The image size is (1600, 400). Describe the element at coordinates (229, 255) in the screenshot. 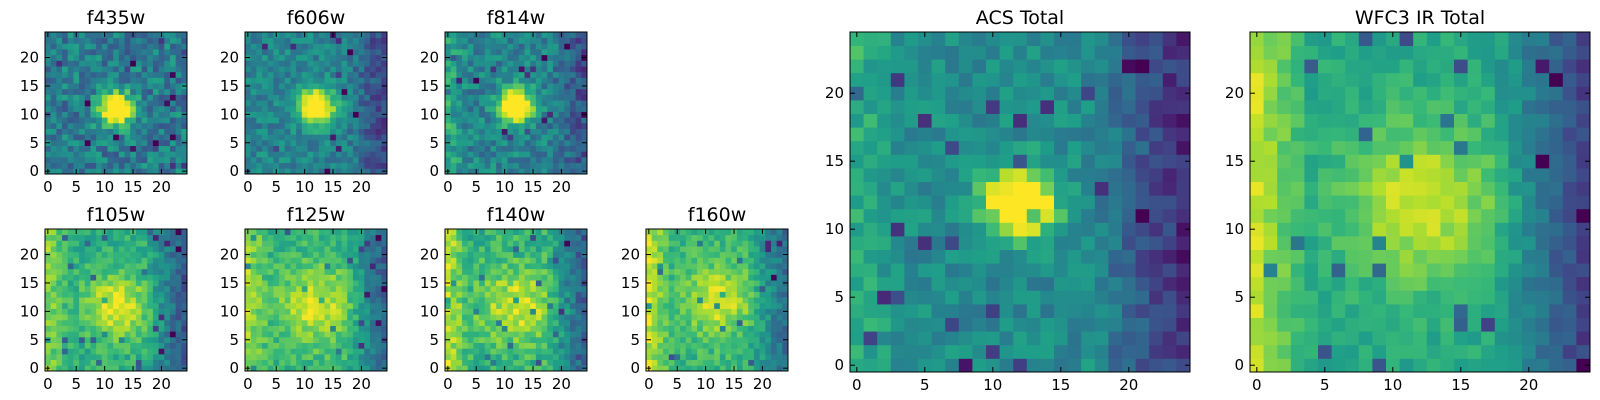

I see `y-tick-label: 20` at that location.